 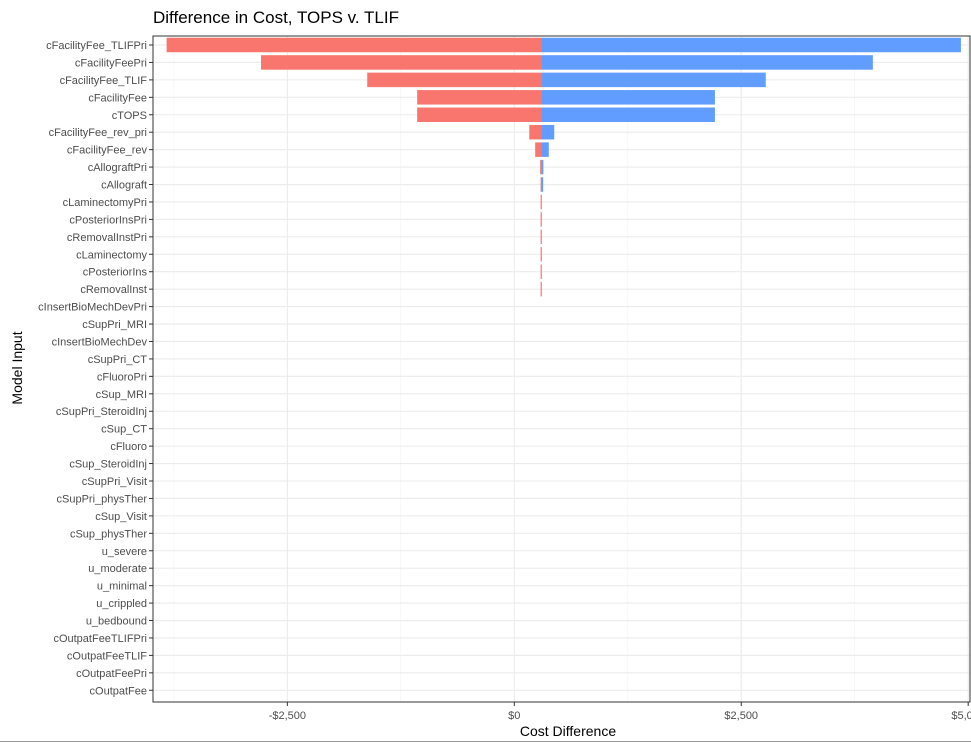 What do you see at coordinates (108, 220) in the screenshot?
I see `y-tick-label: cPosteriorInsPri` at bounding box center [108, 220].